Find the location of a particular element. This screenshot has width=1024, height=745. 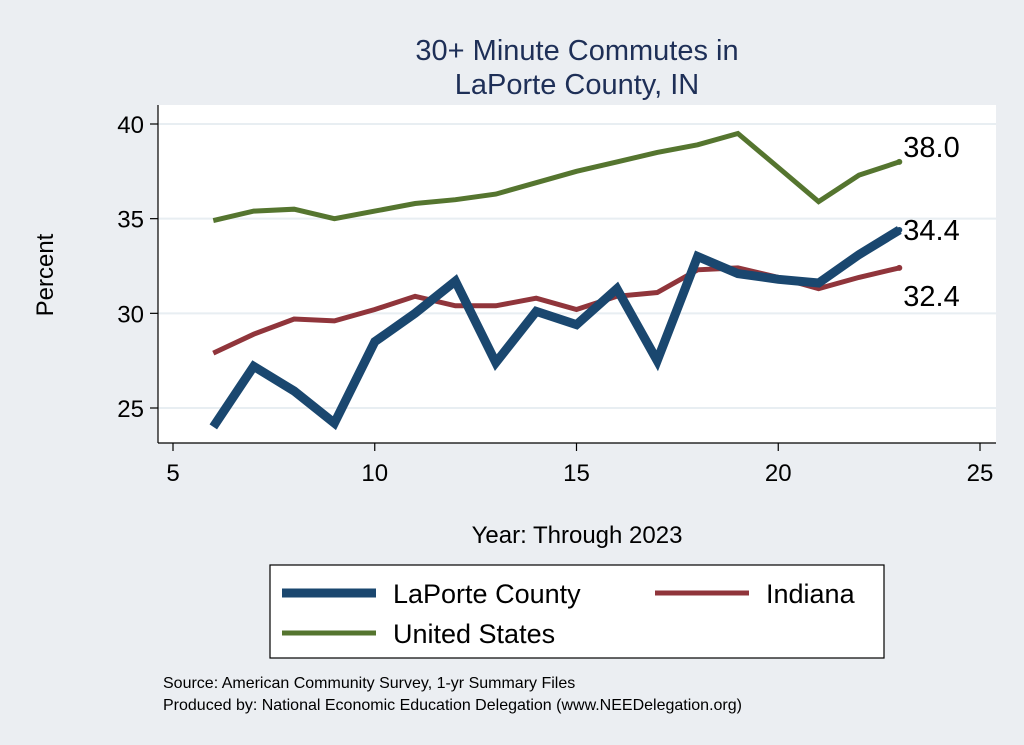

y-tick-label: 30 is located at coordinates (130, 314).